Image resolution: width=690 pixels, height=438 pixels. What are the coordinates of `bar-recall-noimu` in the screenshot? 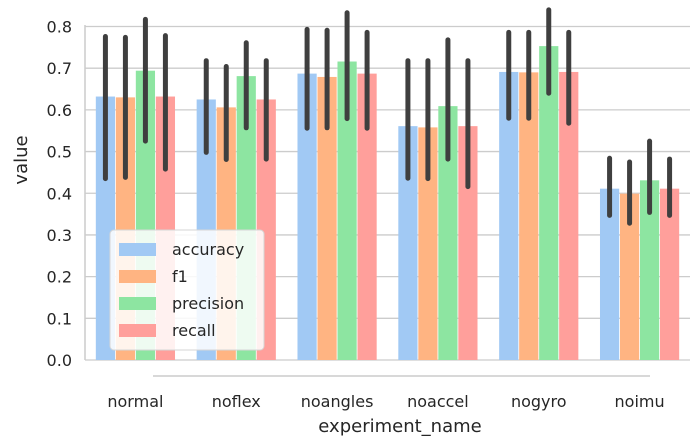 It's located at (669, 274).